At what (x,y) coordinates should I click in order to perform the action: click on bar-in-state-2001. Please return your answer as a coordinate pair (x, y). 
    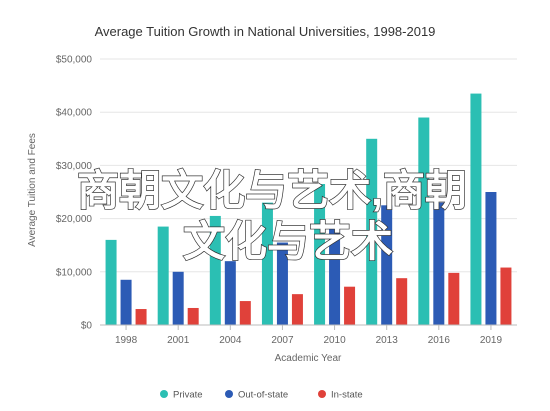
    Looking at the image, I should click on (193, 316).